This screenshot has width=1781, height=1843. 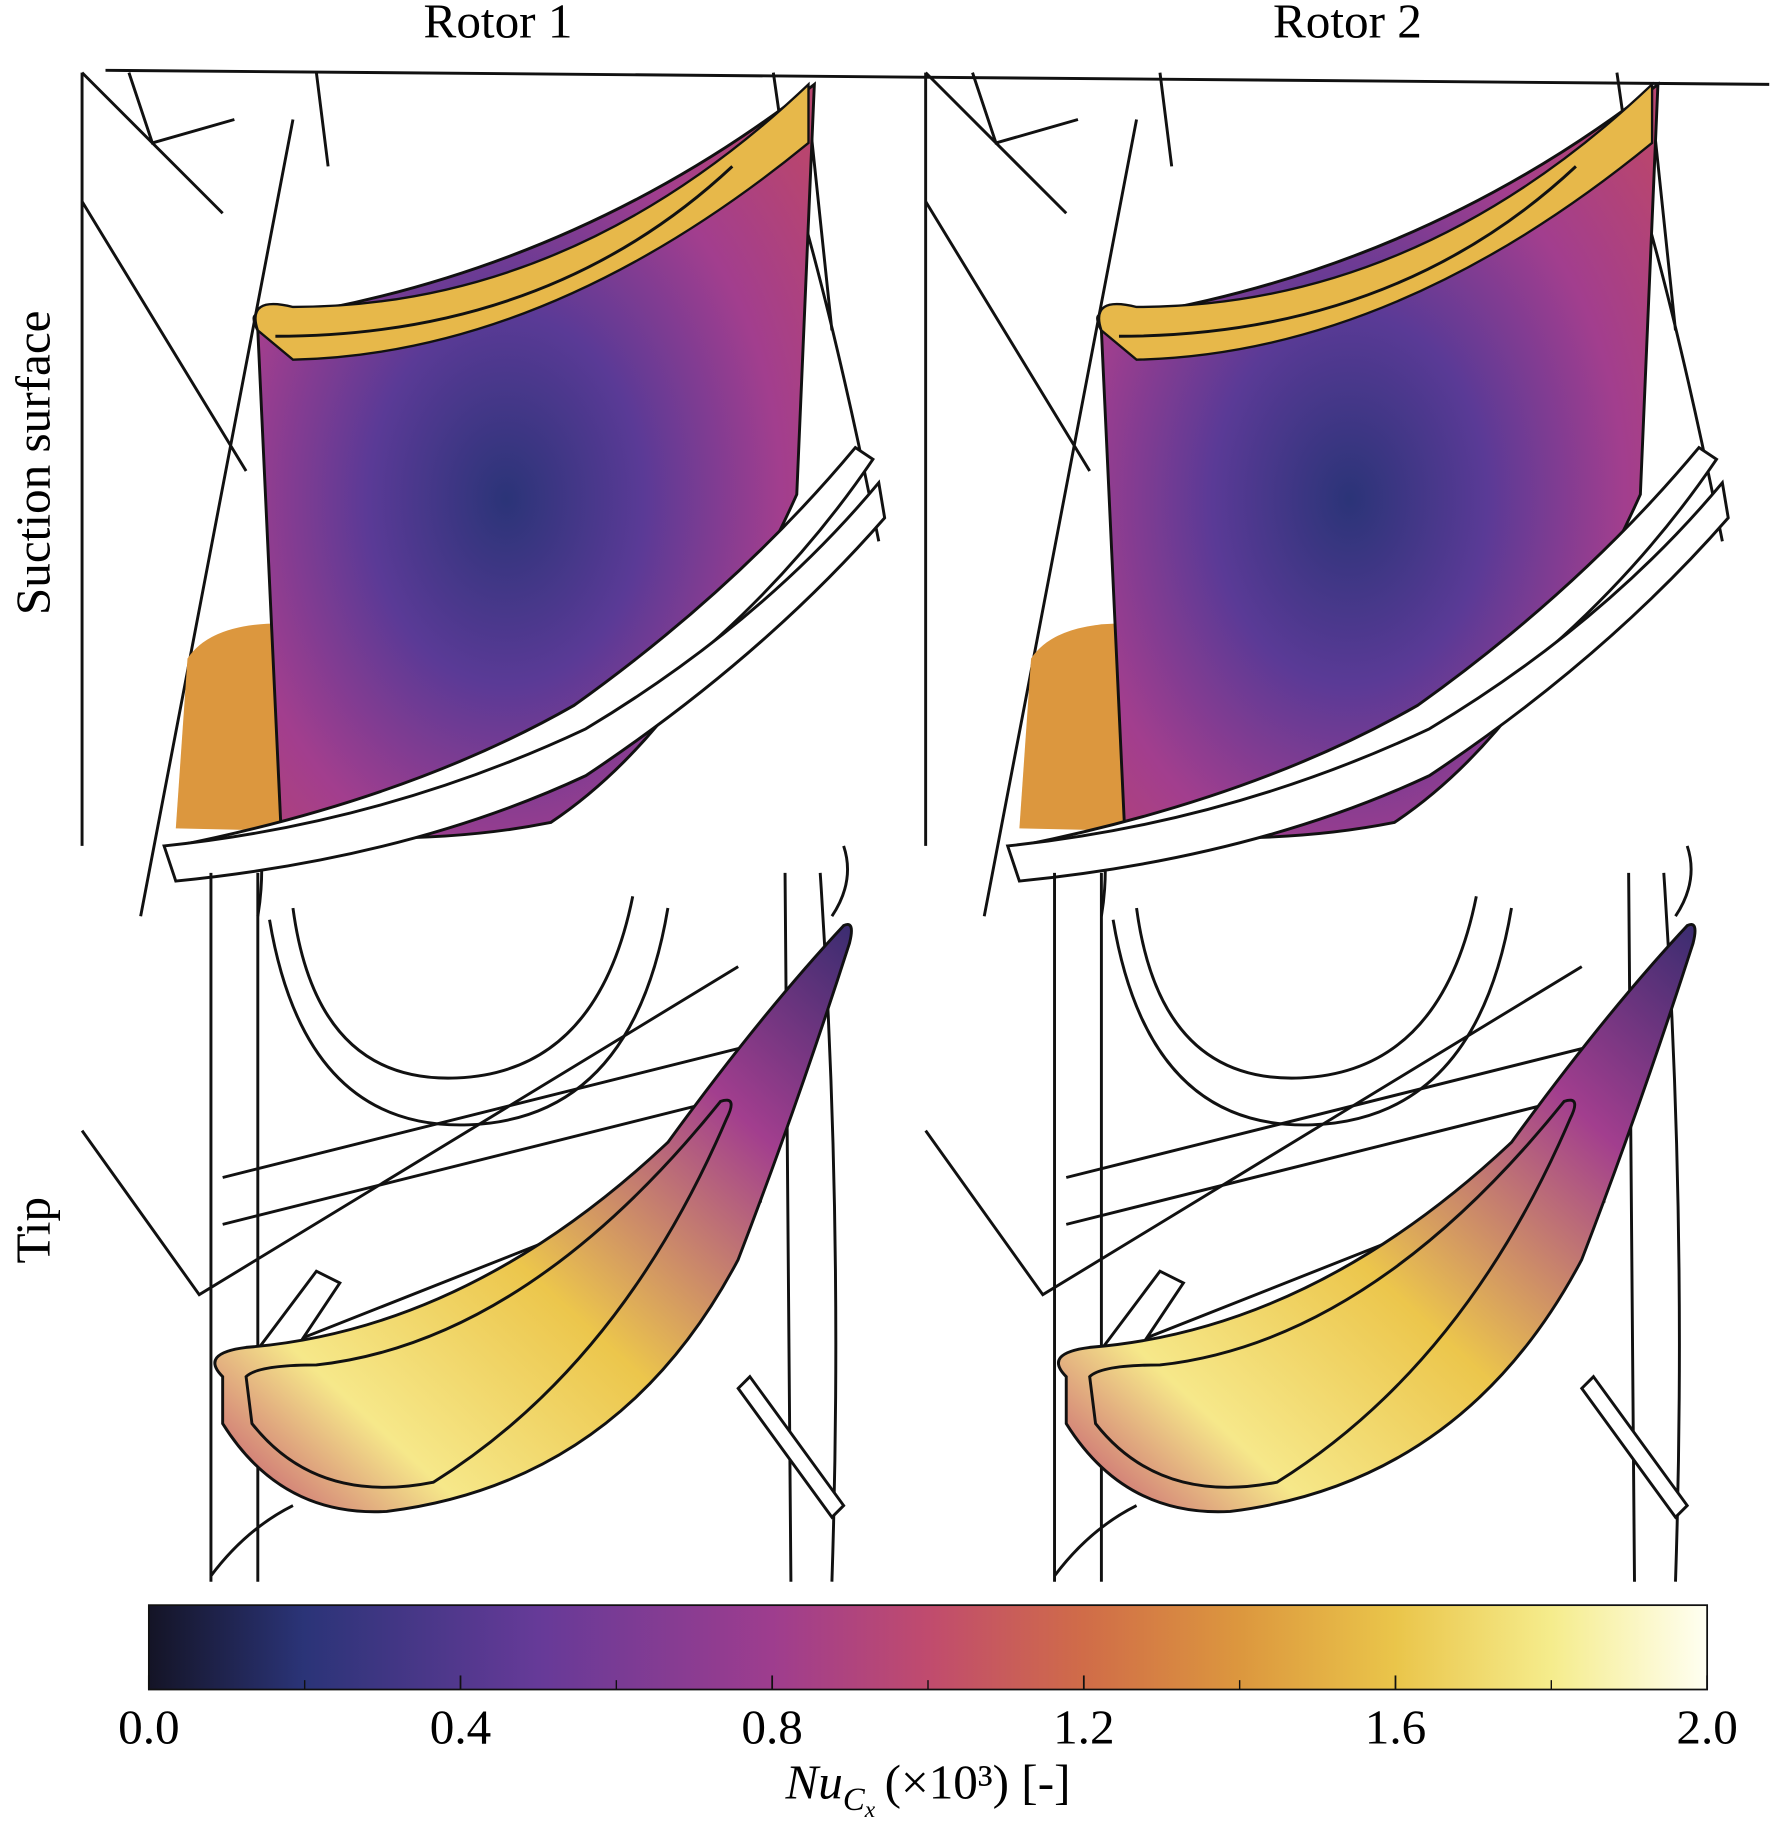 I want to click on tick-label: 0.0, so click(x=148, y=1726).